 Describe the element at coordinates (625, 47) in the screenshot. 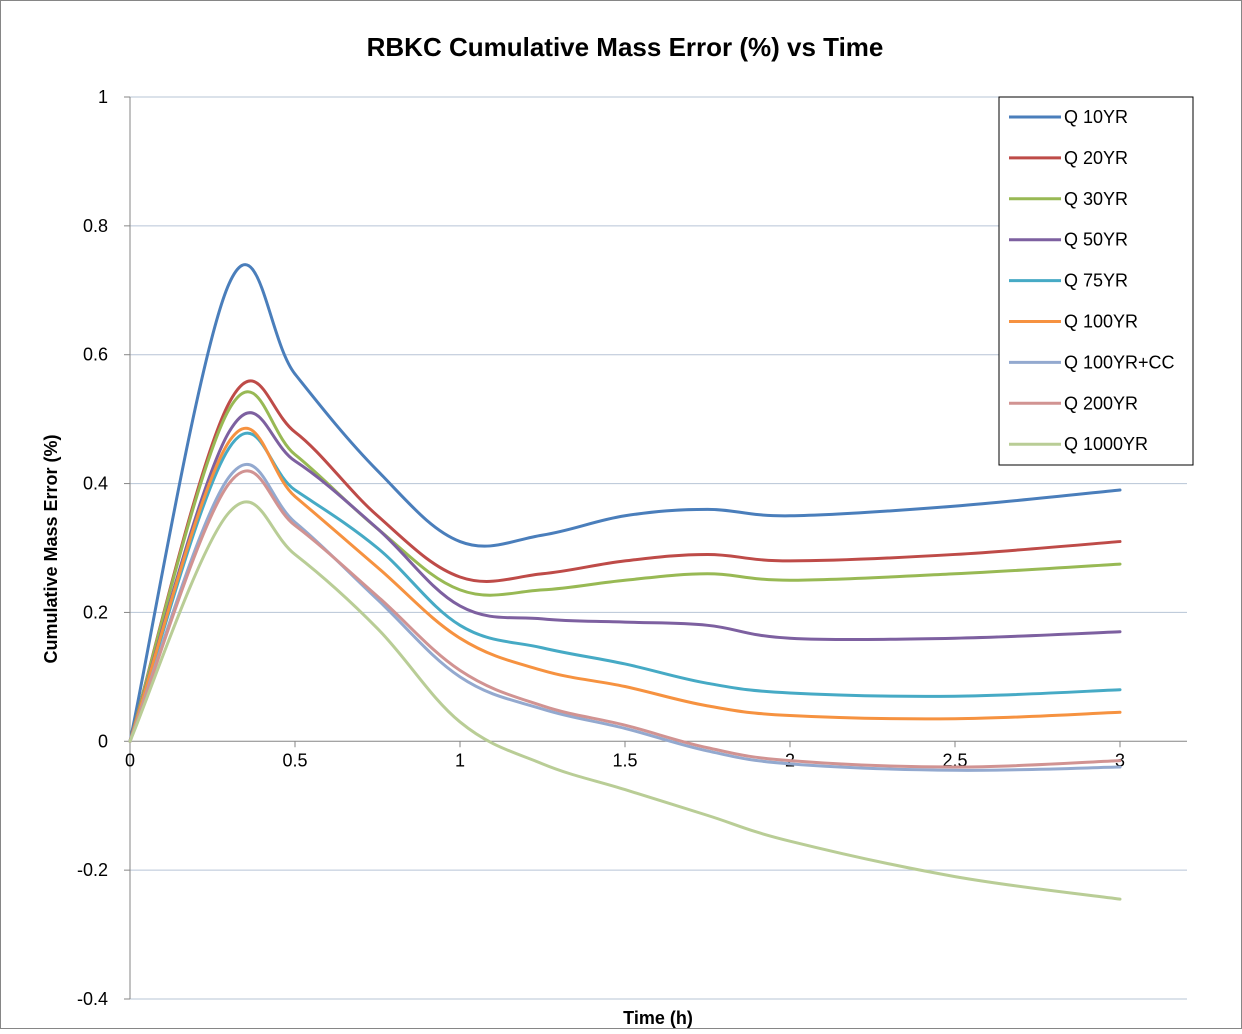

I see `chart-title: RBKC Cumulative Mass Error (%) vs Time` at that location.